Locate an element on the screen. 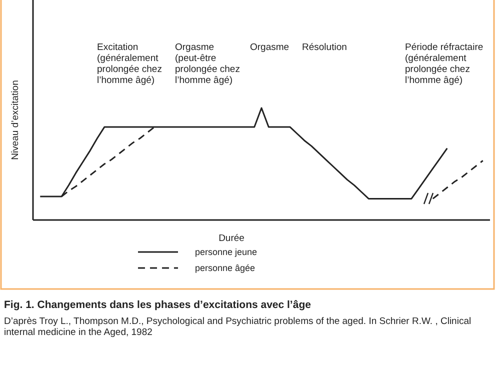 This screenshot has width=500, height=368. text: Orgasme is located at coordinates (270, 47).